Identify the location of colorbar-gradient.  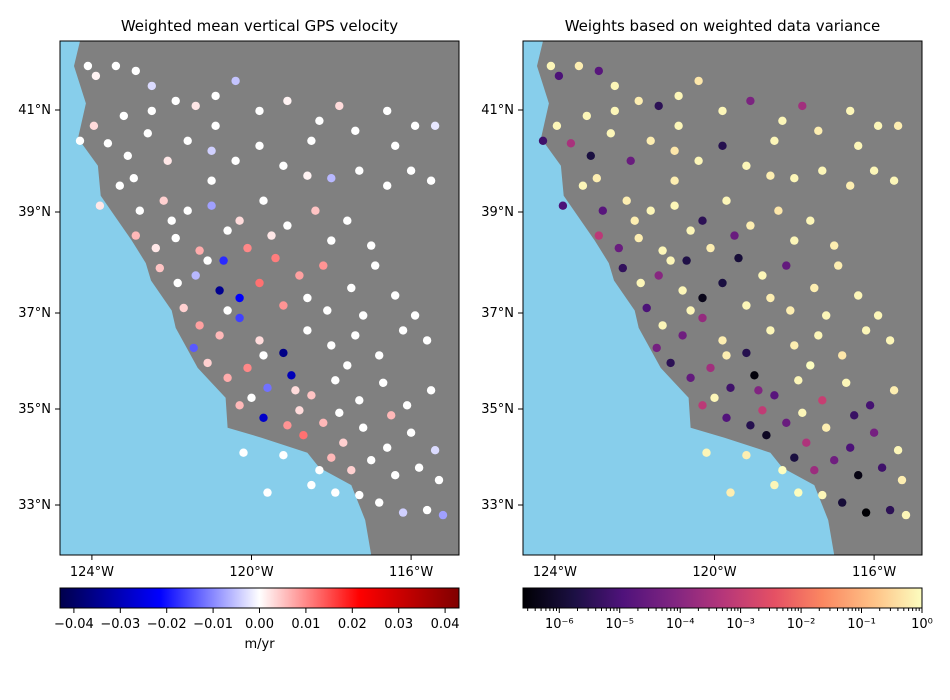
(722, 598).